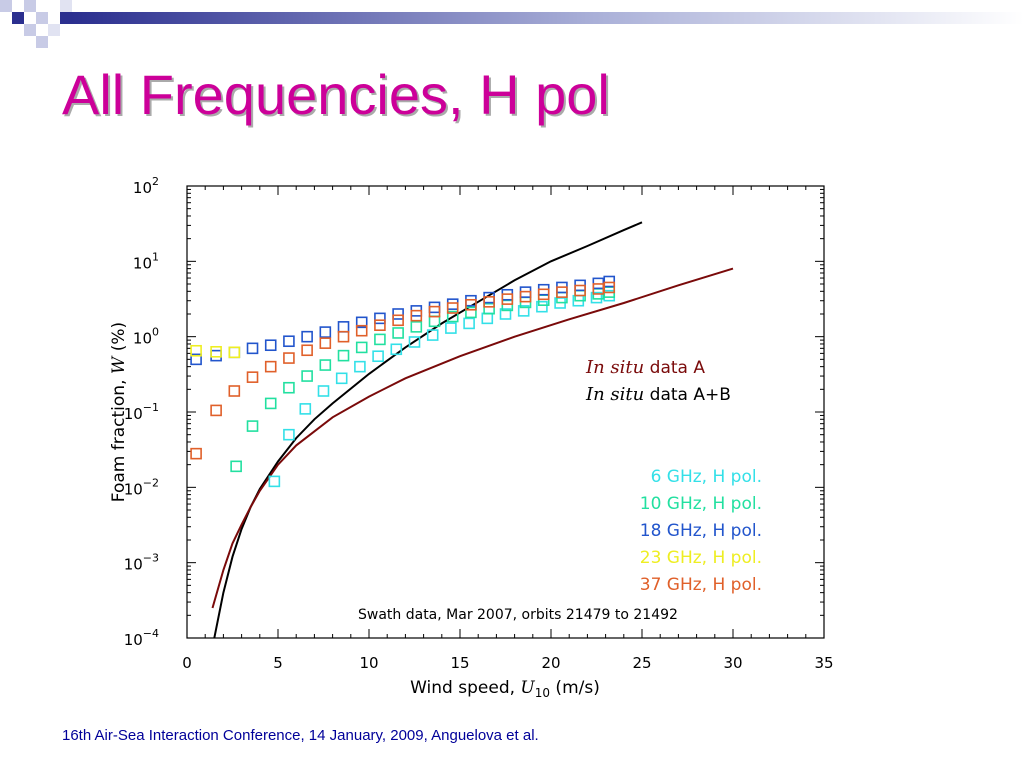  Describe the element at coordinates (141, 487) in the screenshot. I see `y-tick-label: 10⁻²` at that location.